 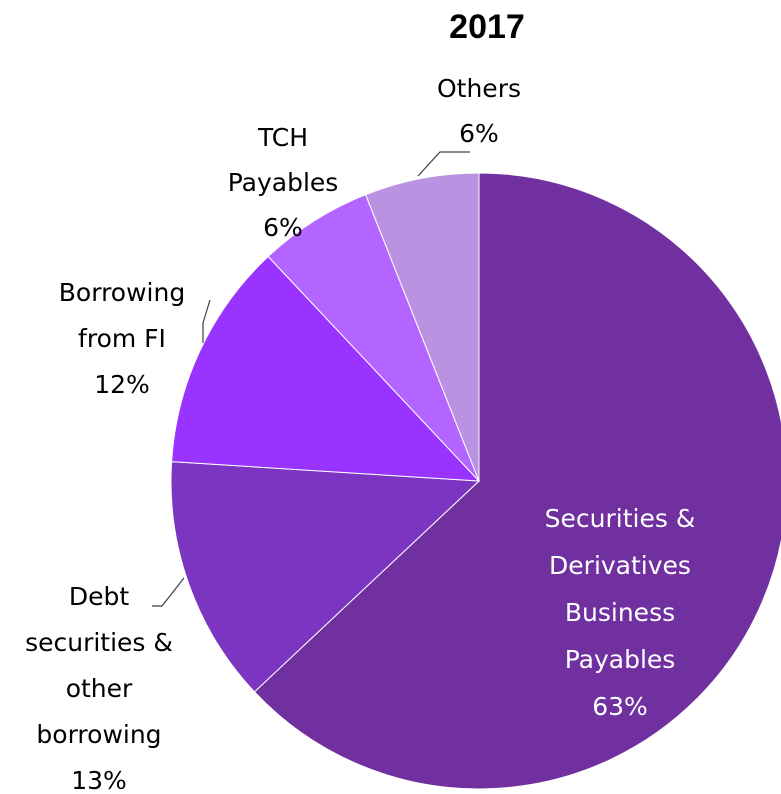 I want to click on pie-slice-borrowing-from-fi, so click(x=326, y=368).